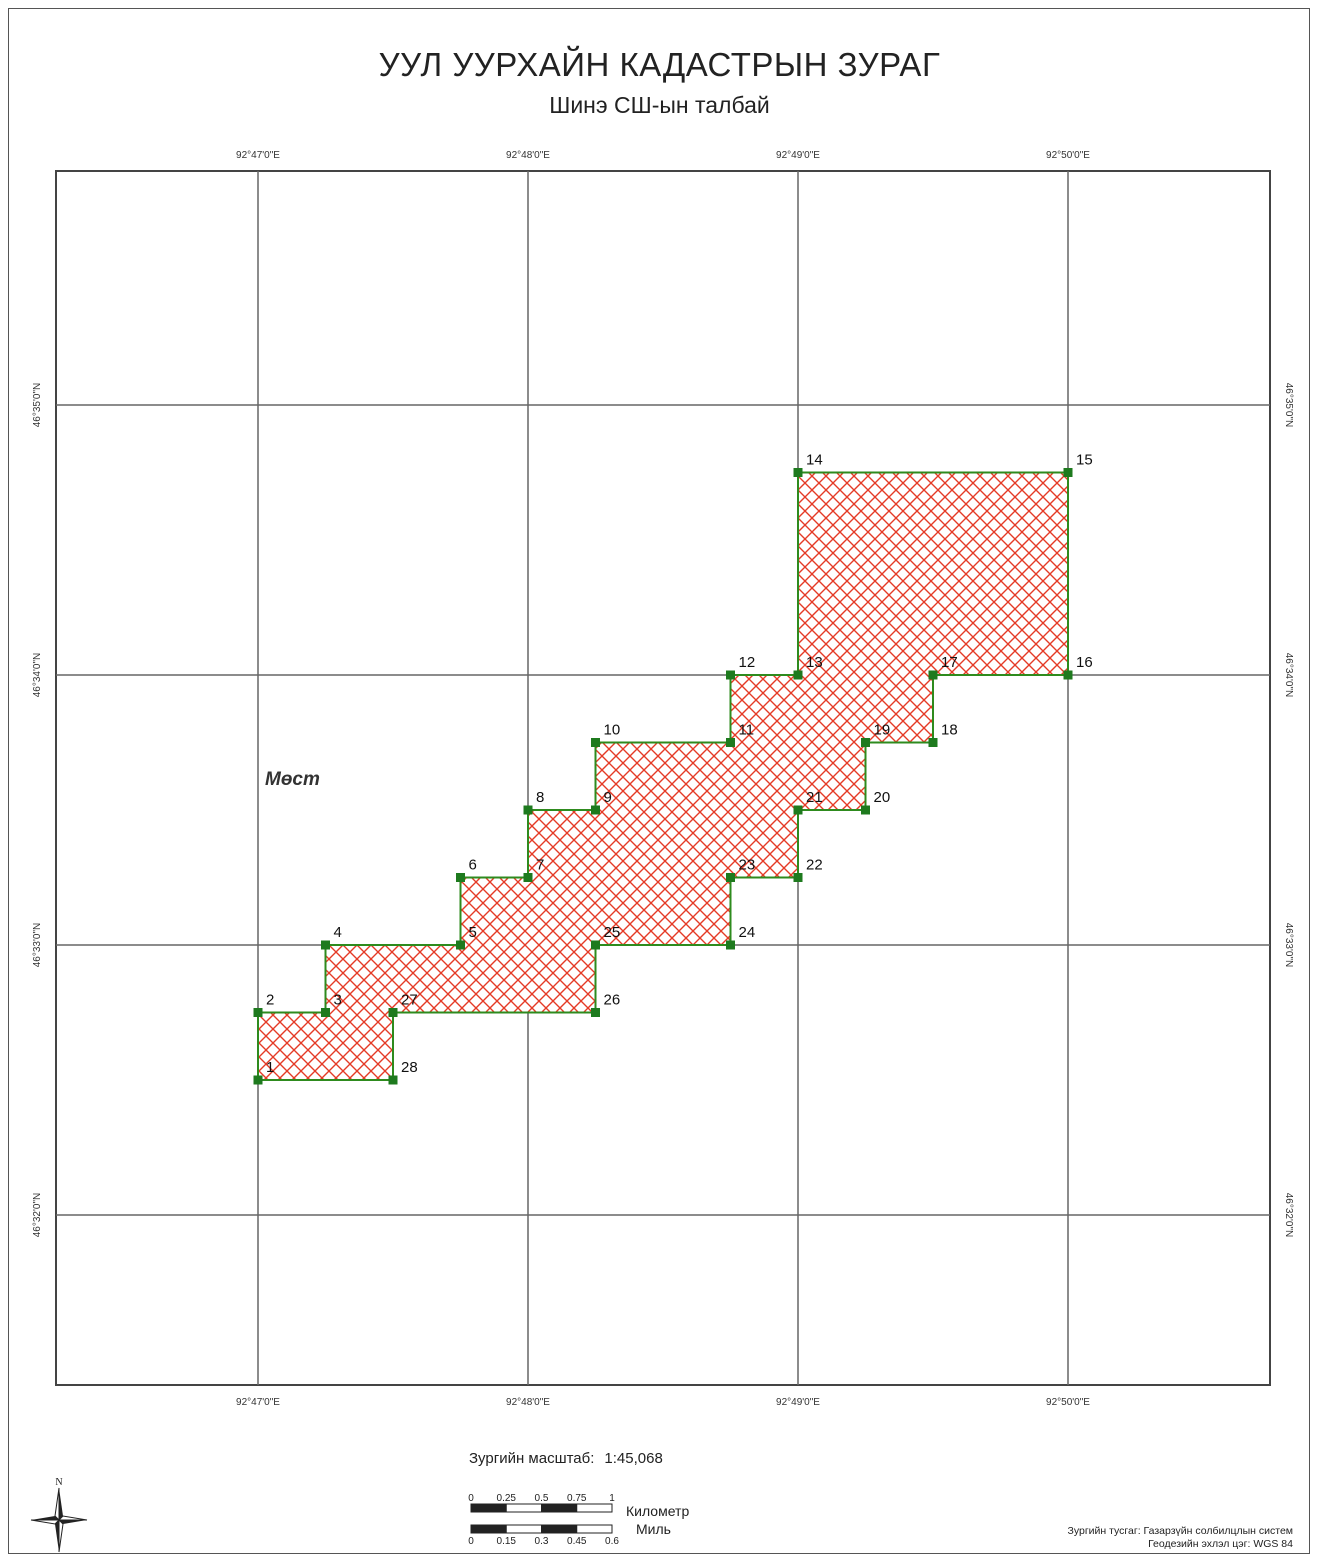  What do you see at coordinates (1084, 662) in the screenshot?
I see `vertex-label: 16` at bounding box center [1084, 662].